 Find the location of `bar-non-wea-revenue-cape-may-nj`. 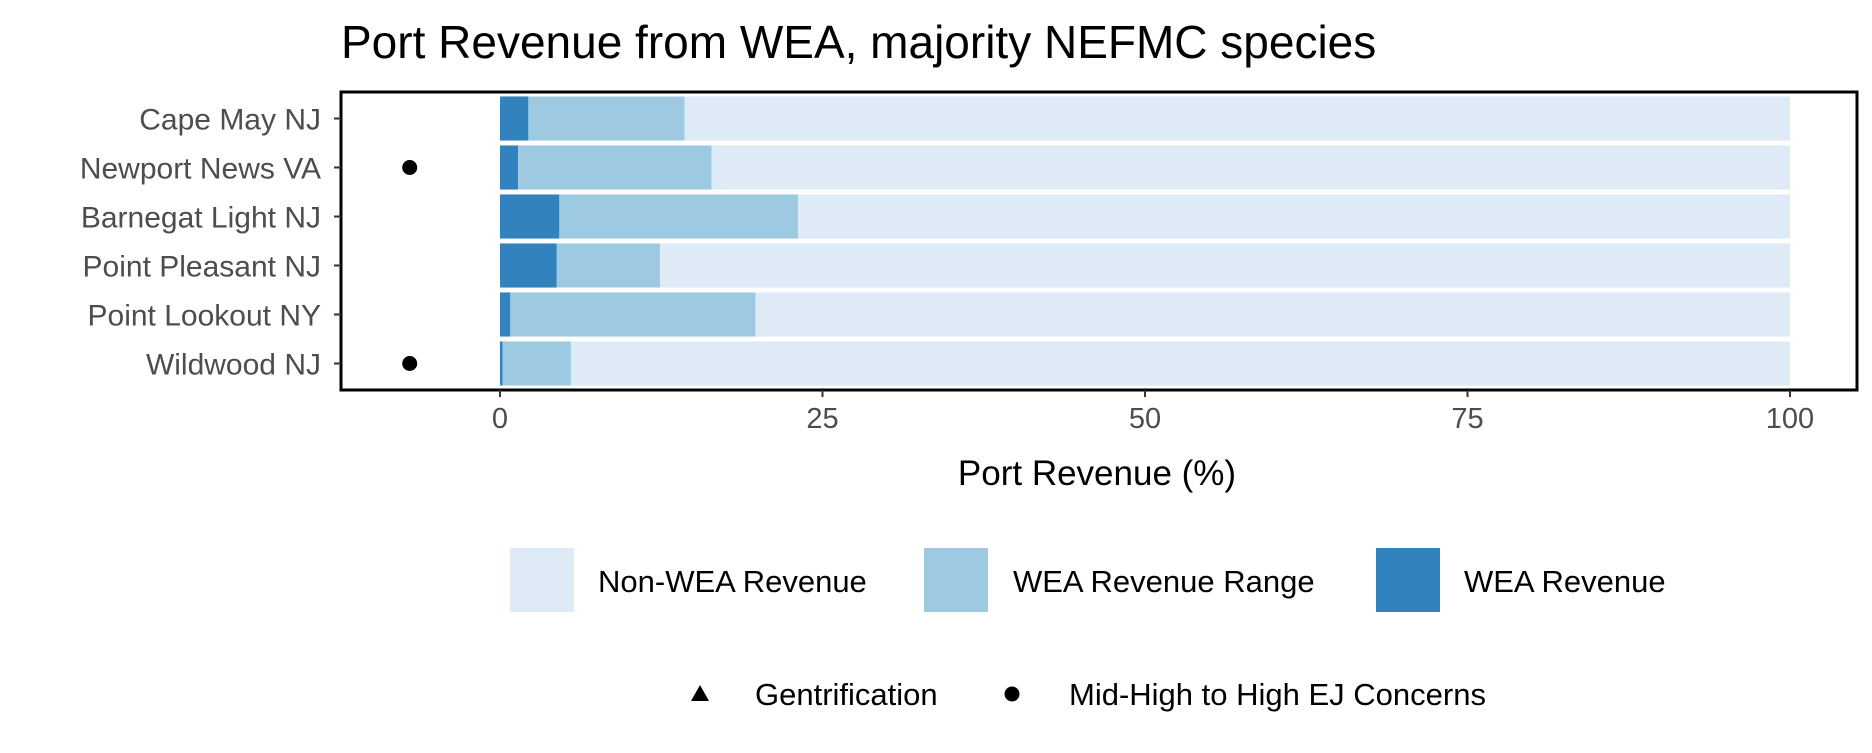

bar-non-wea-revenue-cape-may-nj is located at coordinates (1237, 118).